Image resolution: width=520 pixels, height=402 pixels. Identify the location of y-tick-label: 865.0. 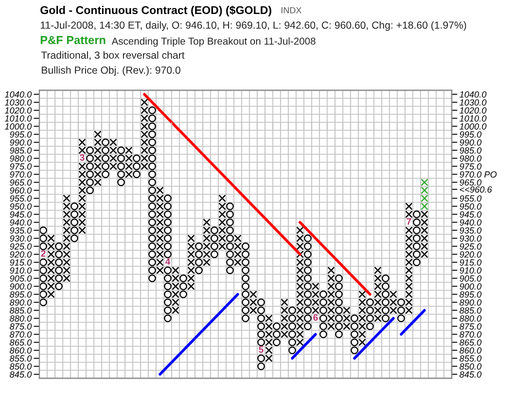
(21, 342).